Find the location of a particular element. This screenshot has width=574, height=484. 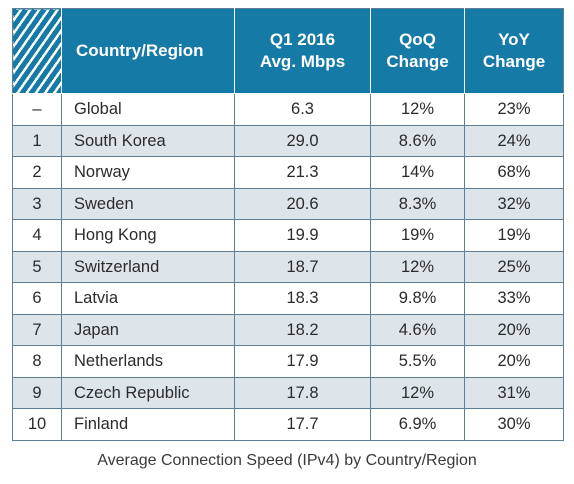

cell-speed: 17.7 is located at coordinates (302, 424).